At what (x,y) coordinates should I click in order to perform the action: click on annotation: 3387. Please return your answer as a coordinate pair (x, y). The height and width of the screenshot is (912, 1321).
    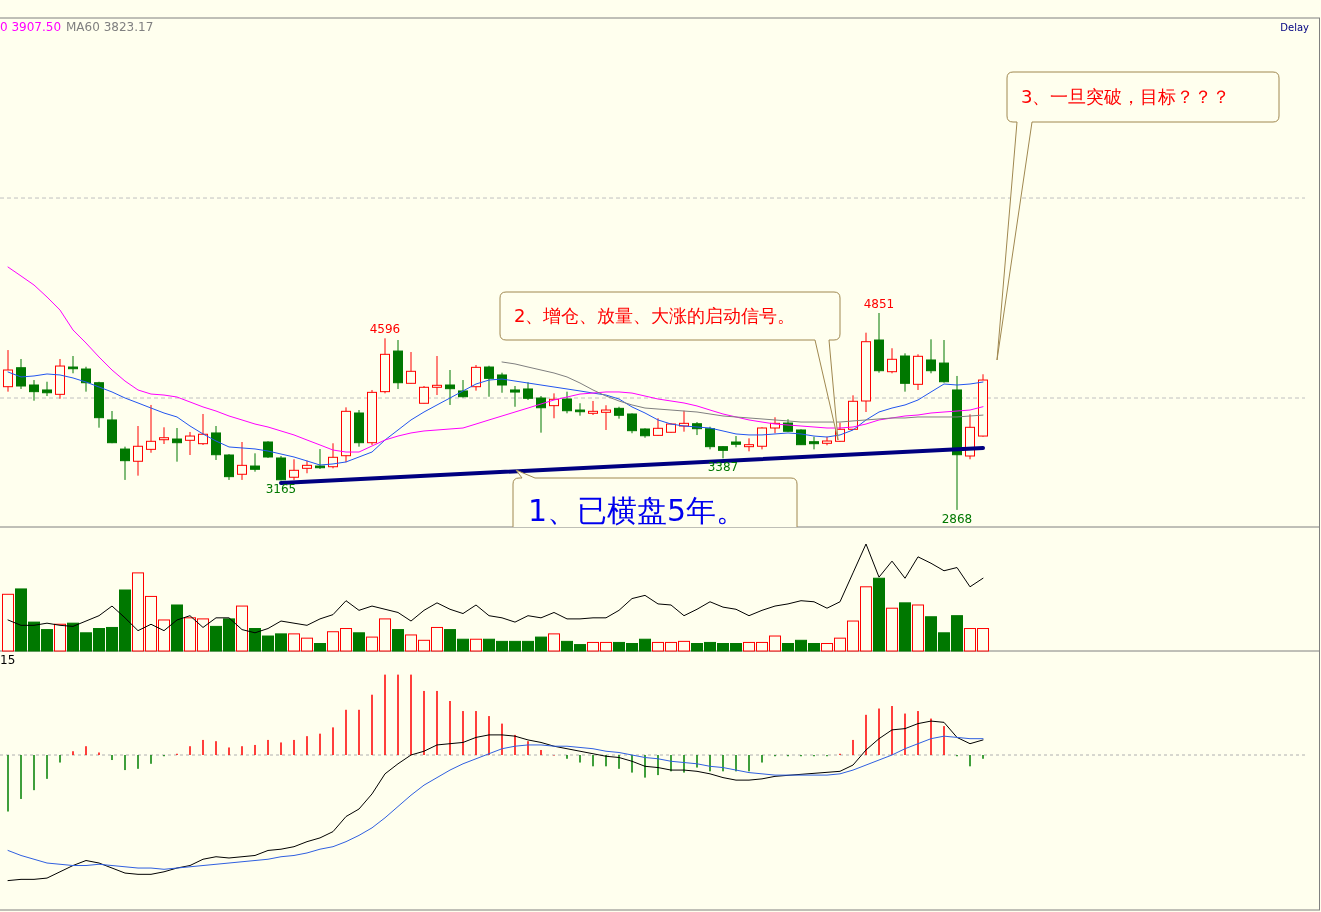
    Looking at the image, I should click on (723, 467).